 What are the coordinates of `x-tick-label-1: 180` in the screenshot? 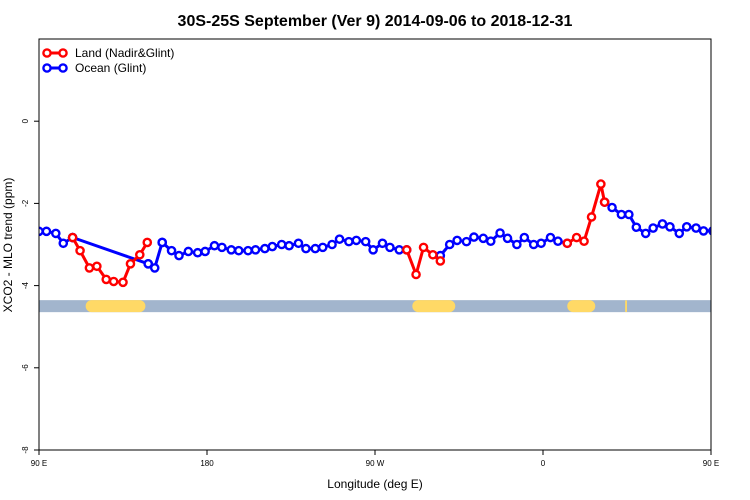 It's located at (207, 463).